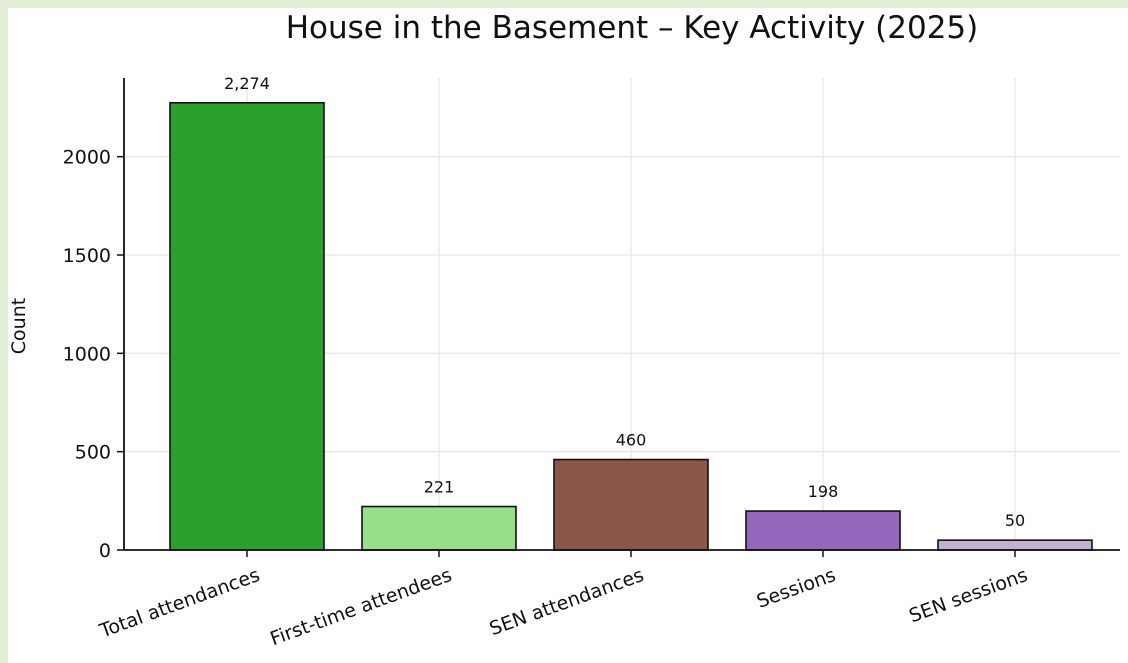  What do you see at coordinates (247, 83) in the screenshot?
I see `data-label: 2,274` at bounding box center [247, 83].